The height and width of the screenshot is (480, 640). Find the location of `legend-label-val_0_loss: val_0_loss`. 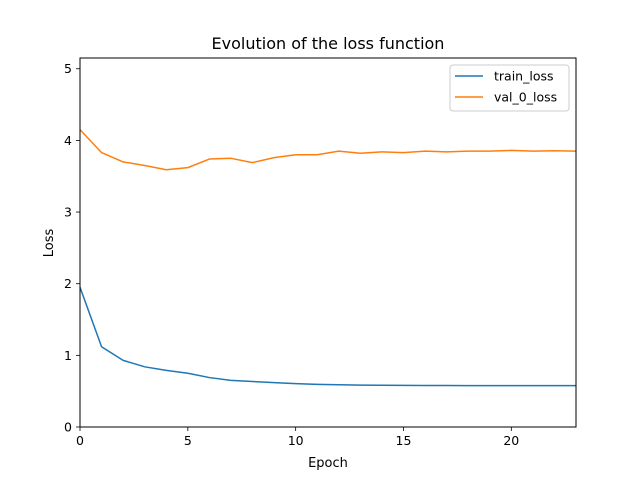

legend-label-val_0_loss: val_0_loss is located at coordinates (525, 97).